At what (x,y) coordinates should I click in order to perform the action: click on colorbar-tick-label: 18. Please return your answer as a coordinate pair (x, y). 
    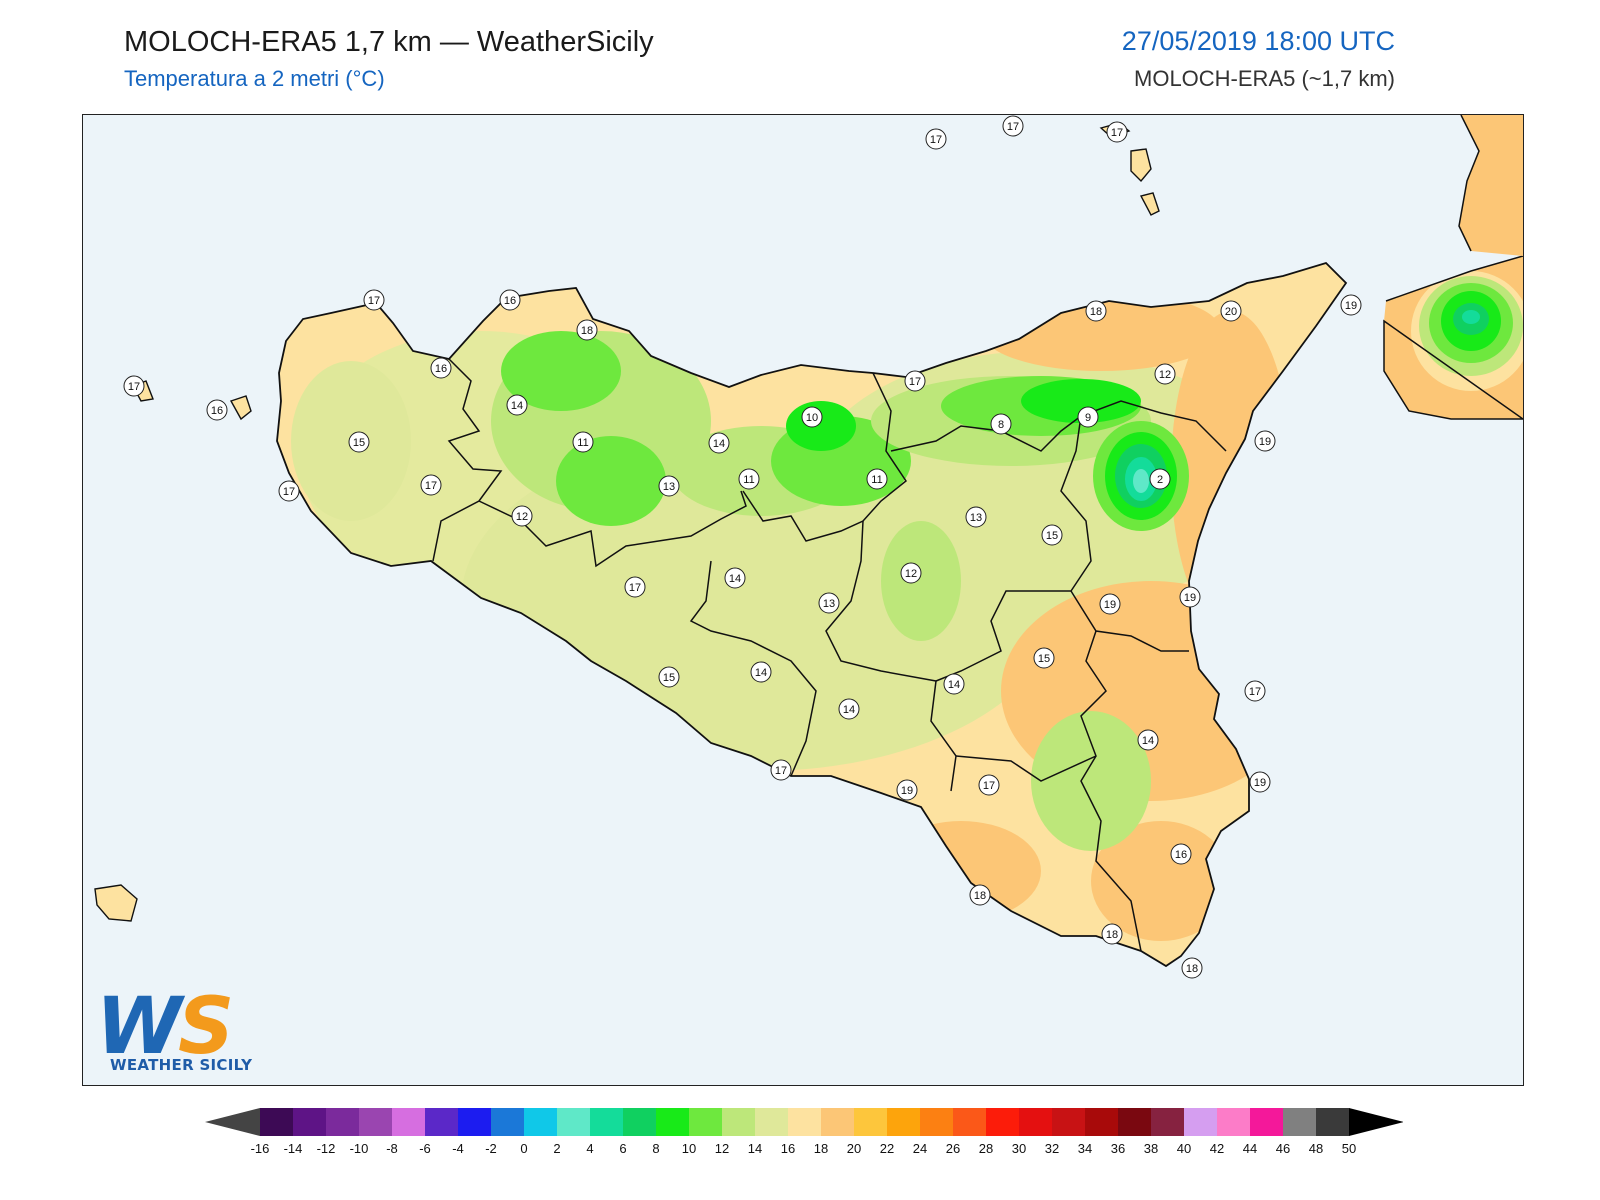
    Looking at the image, I should click on (821, 1148).